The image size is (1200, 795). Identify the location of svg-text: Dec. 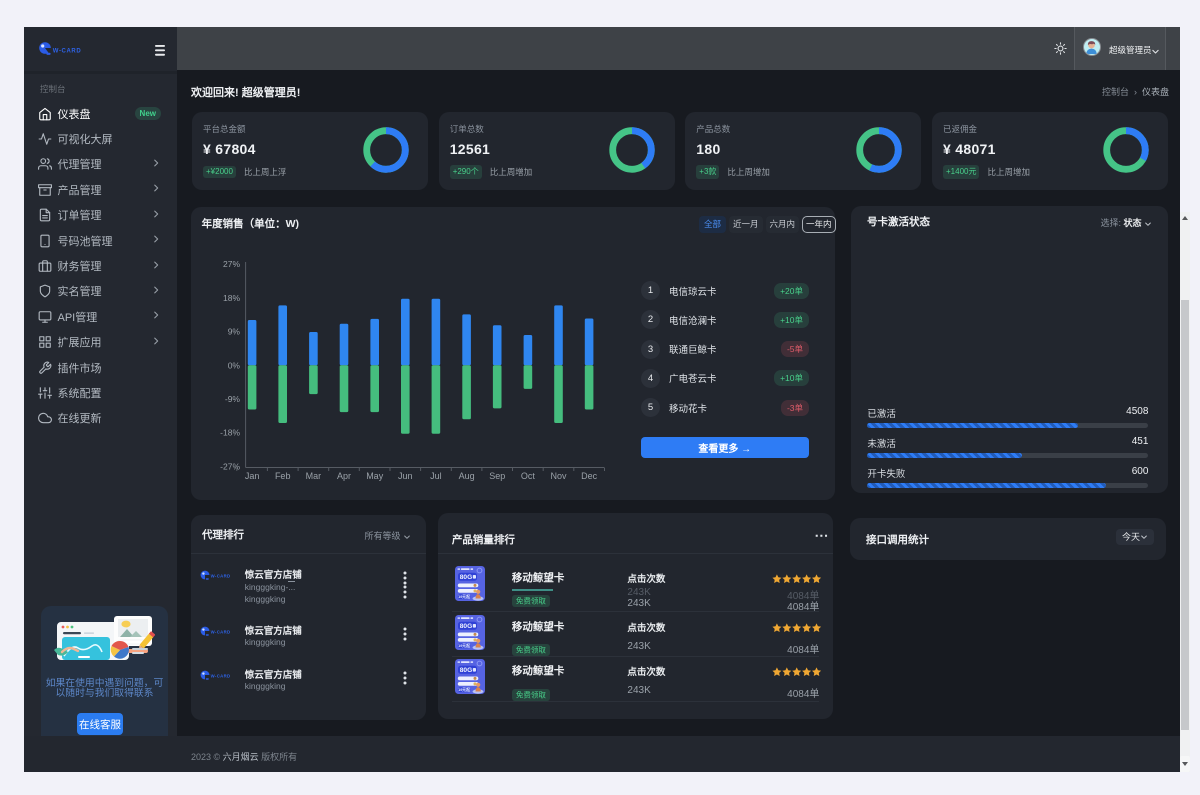
(589, 476).